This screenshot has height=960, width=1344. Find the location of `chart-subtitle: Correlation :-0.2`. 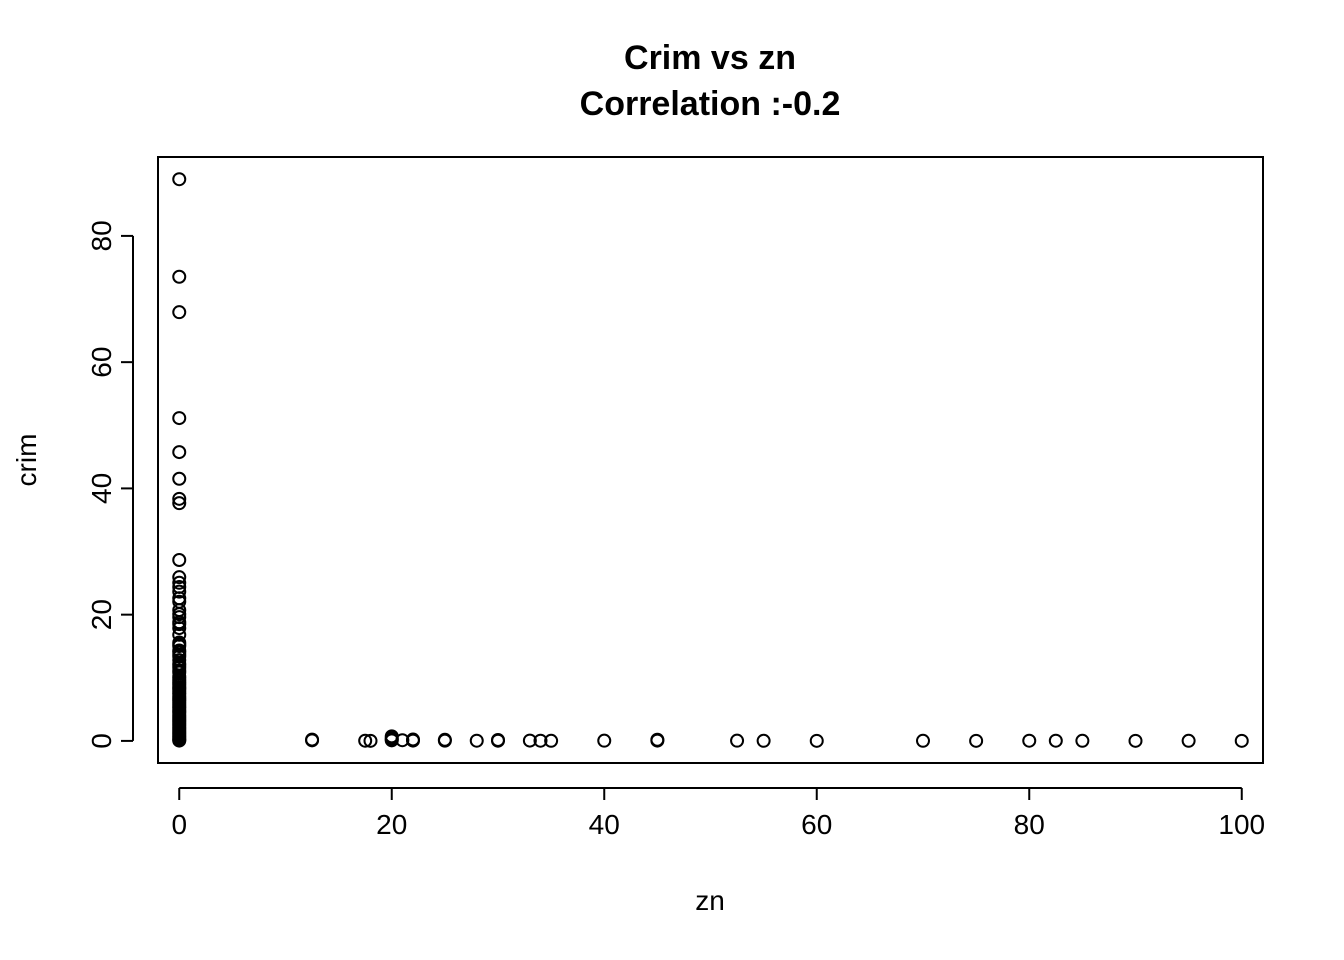

chart-subtitle: Correlation :-0.2 is located at coordinates (710, 104).